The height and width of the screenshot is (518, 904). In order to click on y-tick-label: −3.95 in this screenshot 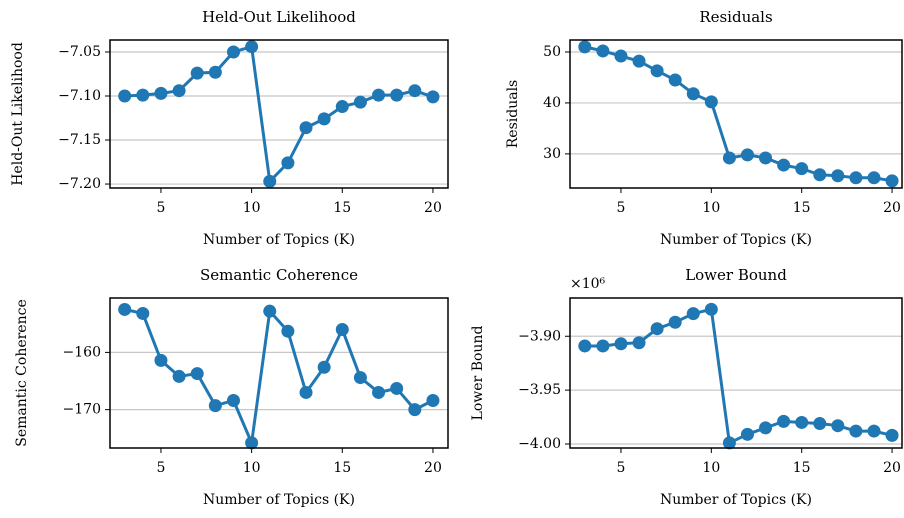, I will do `click(539, 390)`.